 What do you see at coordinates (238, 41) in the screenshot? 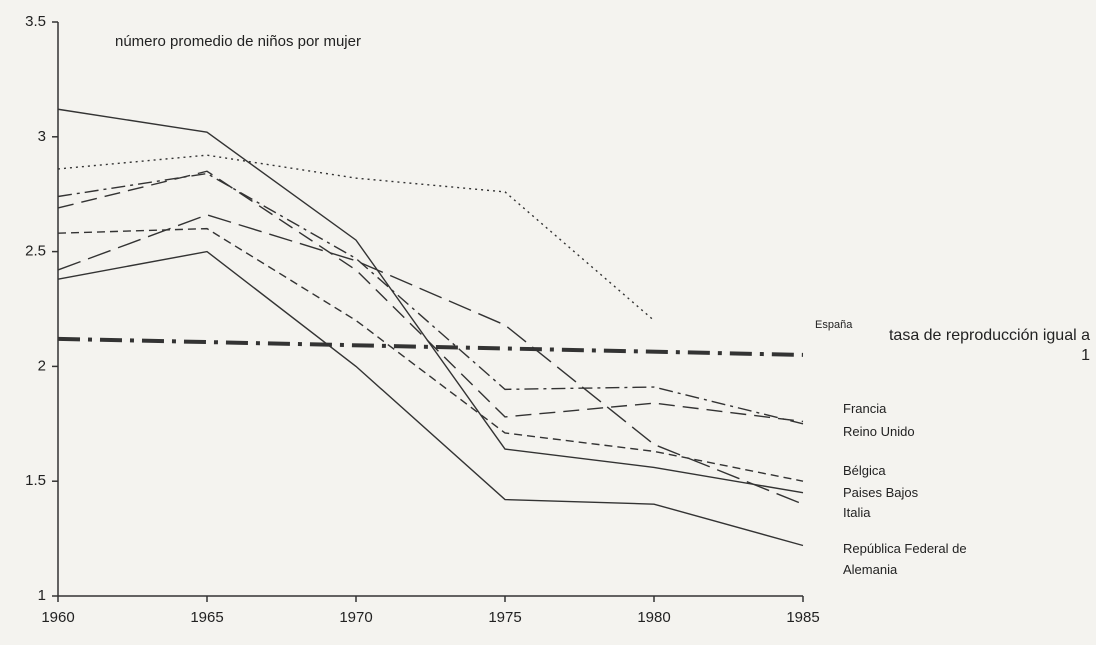
I see `y-axis-label: número promedio de niños por mujer` at bounding box center [238, 41].